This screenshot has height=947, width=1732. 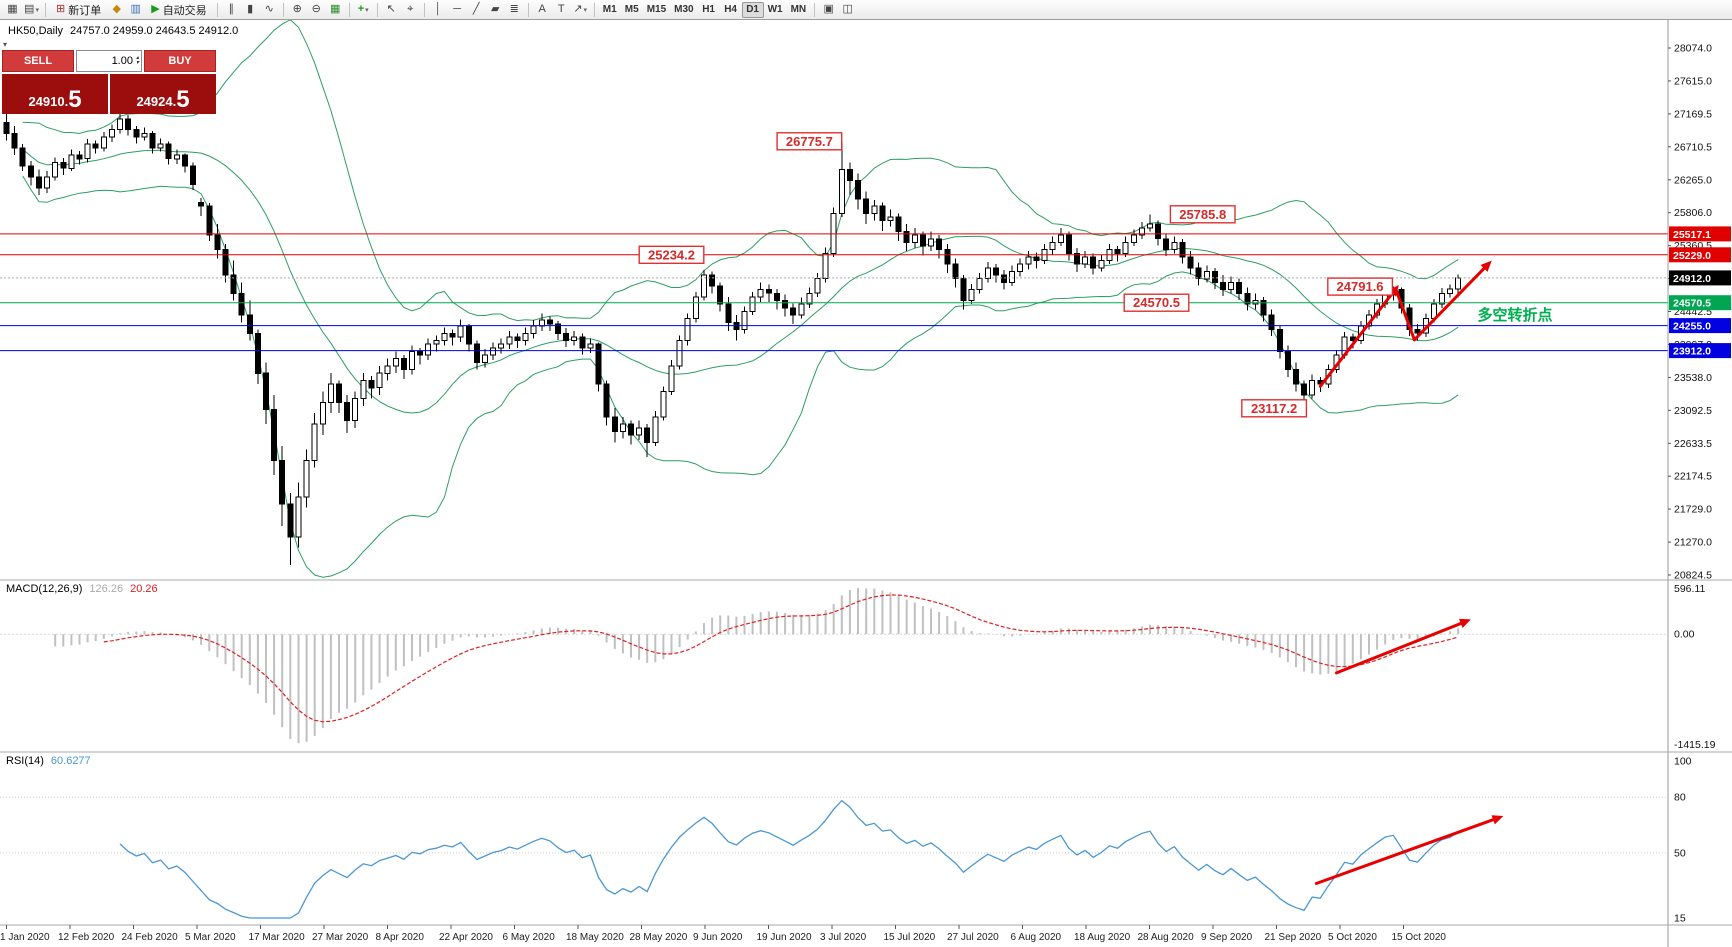 What do you see at coordinates (1693, 147) in the screenshot?
I see `price-axis-label: 26710.5` at bounding box center [1693, 147].